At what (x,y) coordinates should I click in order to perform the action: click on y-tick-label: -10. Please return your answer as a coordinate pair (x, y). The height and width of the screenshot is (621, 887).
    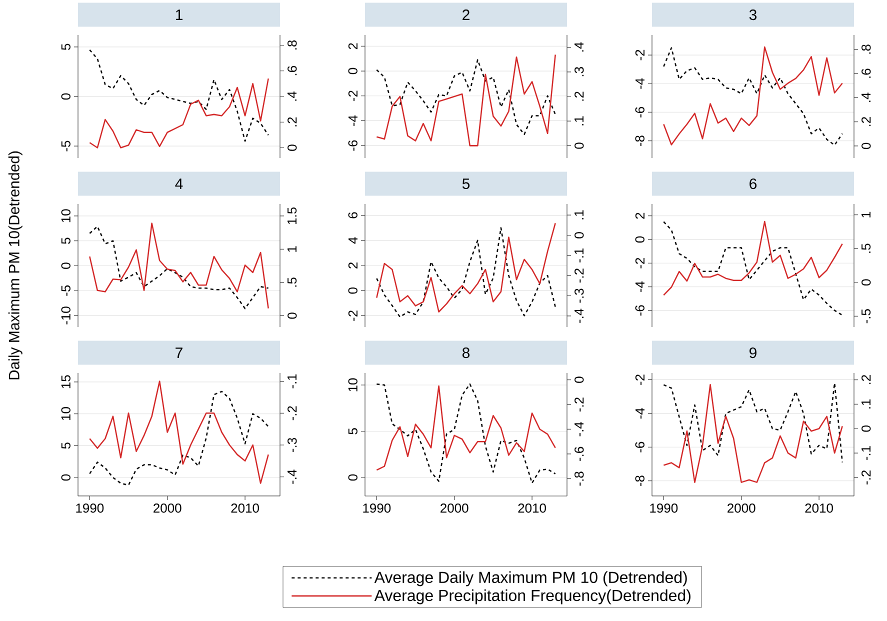
    Looking at the image, I should click on (65, 315).